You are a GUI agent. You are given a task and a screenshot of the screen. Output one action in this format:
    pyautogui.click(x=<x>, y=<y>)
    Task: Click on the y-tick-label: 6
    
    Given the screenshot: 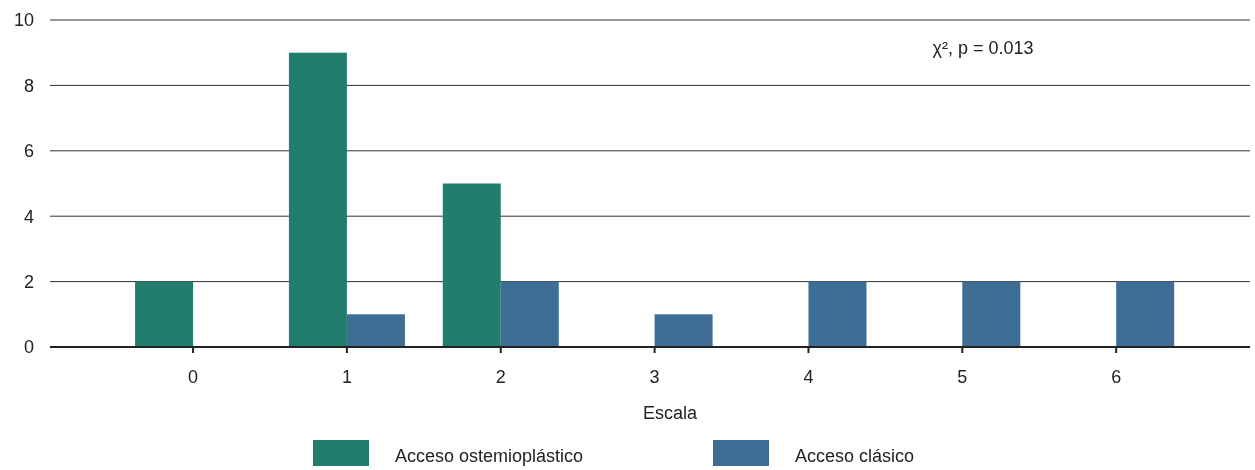 What is the action you would take?
    pyautogui.click(x=28, y=151)
    